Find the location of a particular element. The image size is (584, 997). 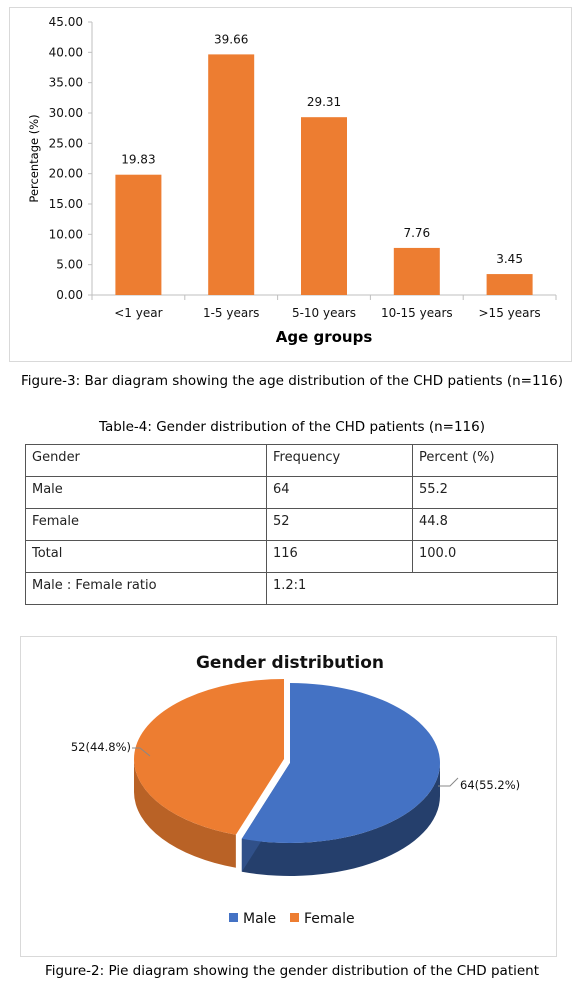

cell-percent: 100.0 is located at coordinates (485, 556).